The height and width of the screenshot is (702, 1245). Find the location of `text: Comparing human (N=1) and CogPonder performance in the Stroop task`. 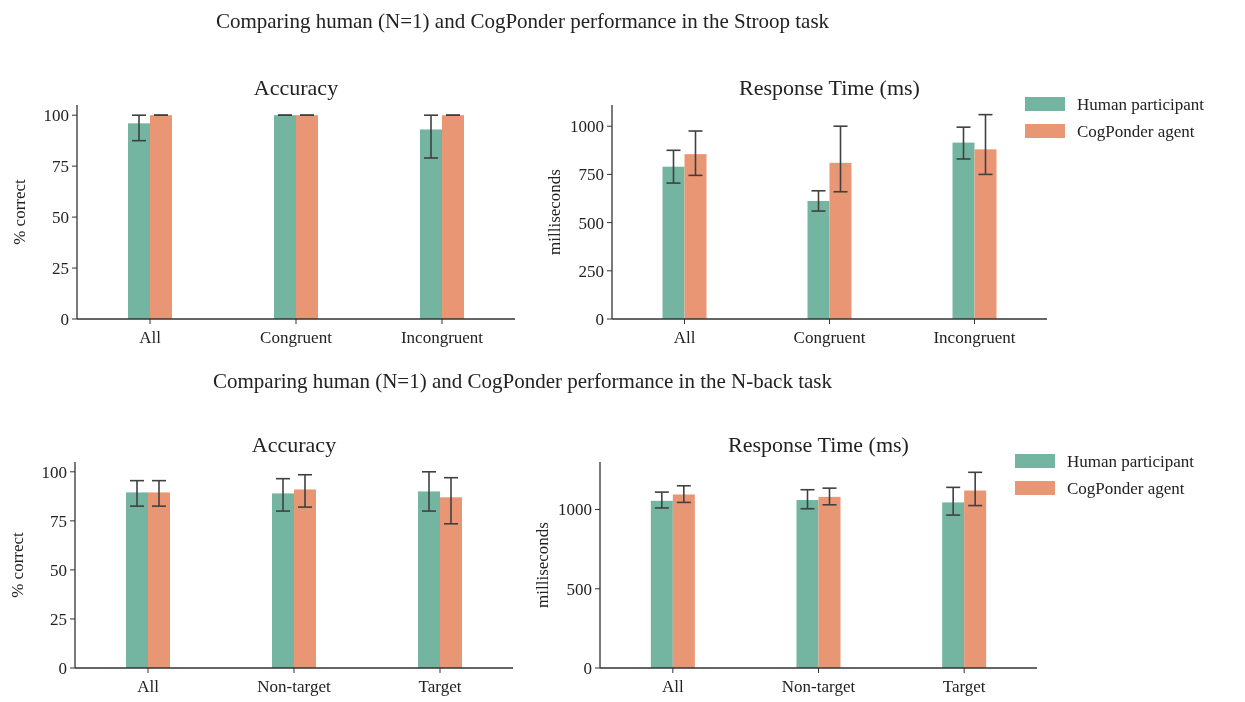

text: Comparing human (N=1) and CogPonder performance in the Stroop task is located at coordinates (522, 21).